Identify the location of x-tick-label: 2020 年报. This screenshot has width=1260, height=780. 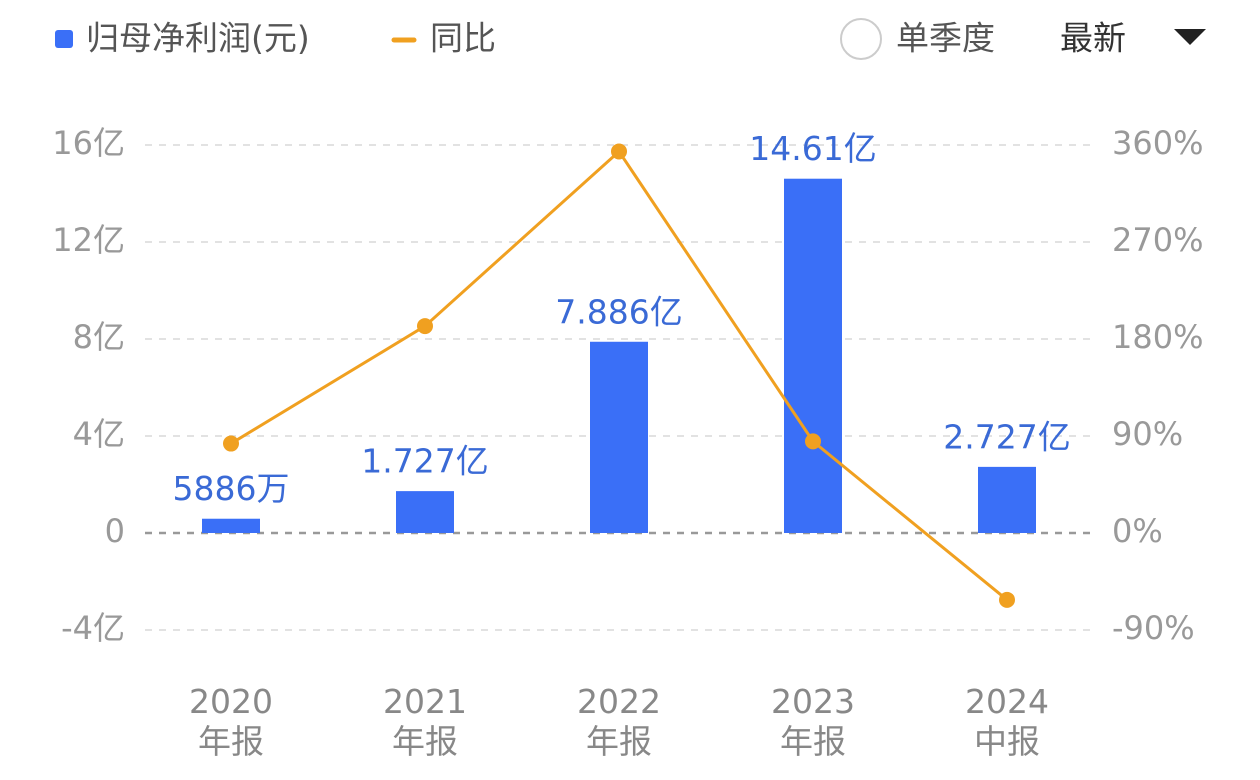
(231, 721).